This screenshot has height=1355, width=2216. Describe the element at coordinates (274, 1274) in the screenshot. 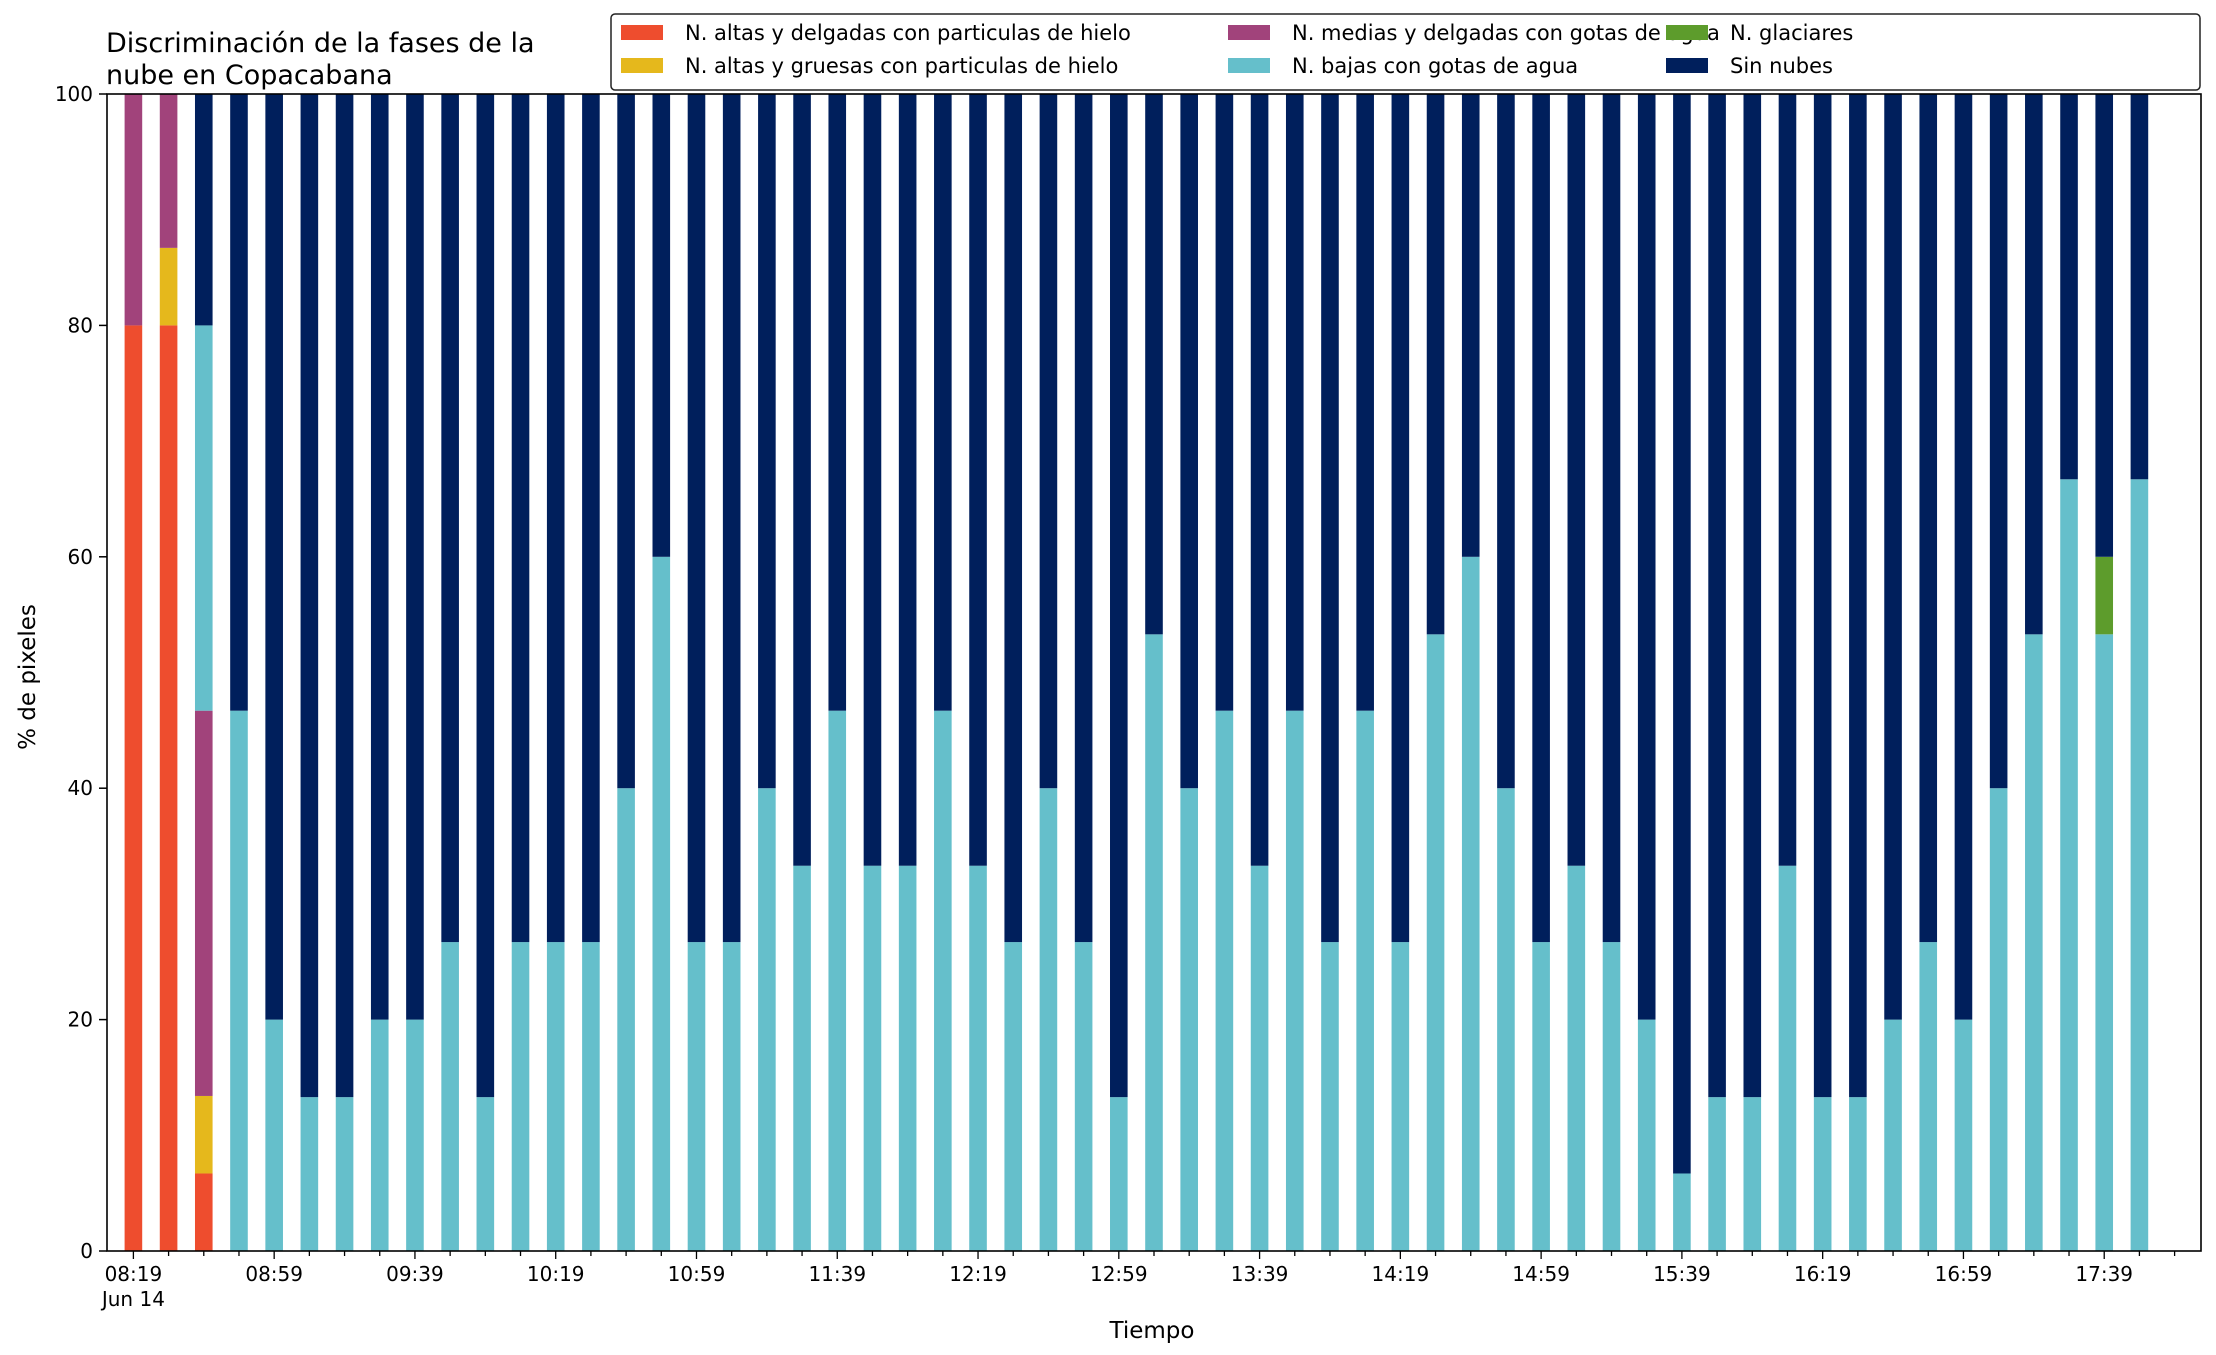

I see `x-tick-label-4: 08:59` at that location.